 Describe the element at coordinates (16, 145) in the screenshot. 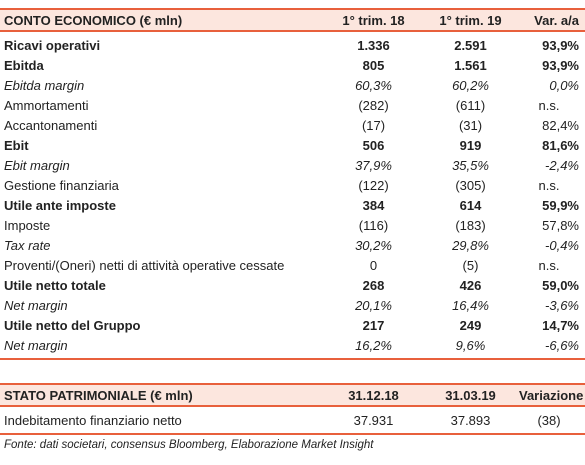

I see `table-cell: Ebit` at that location.